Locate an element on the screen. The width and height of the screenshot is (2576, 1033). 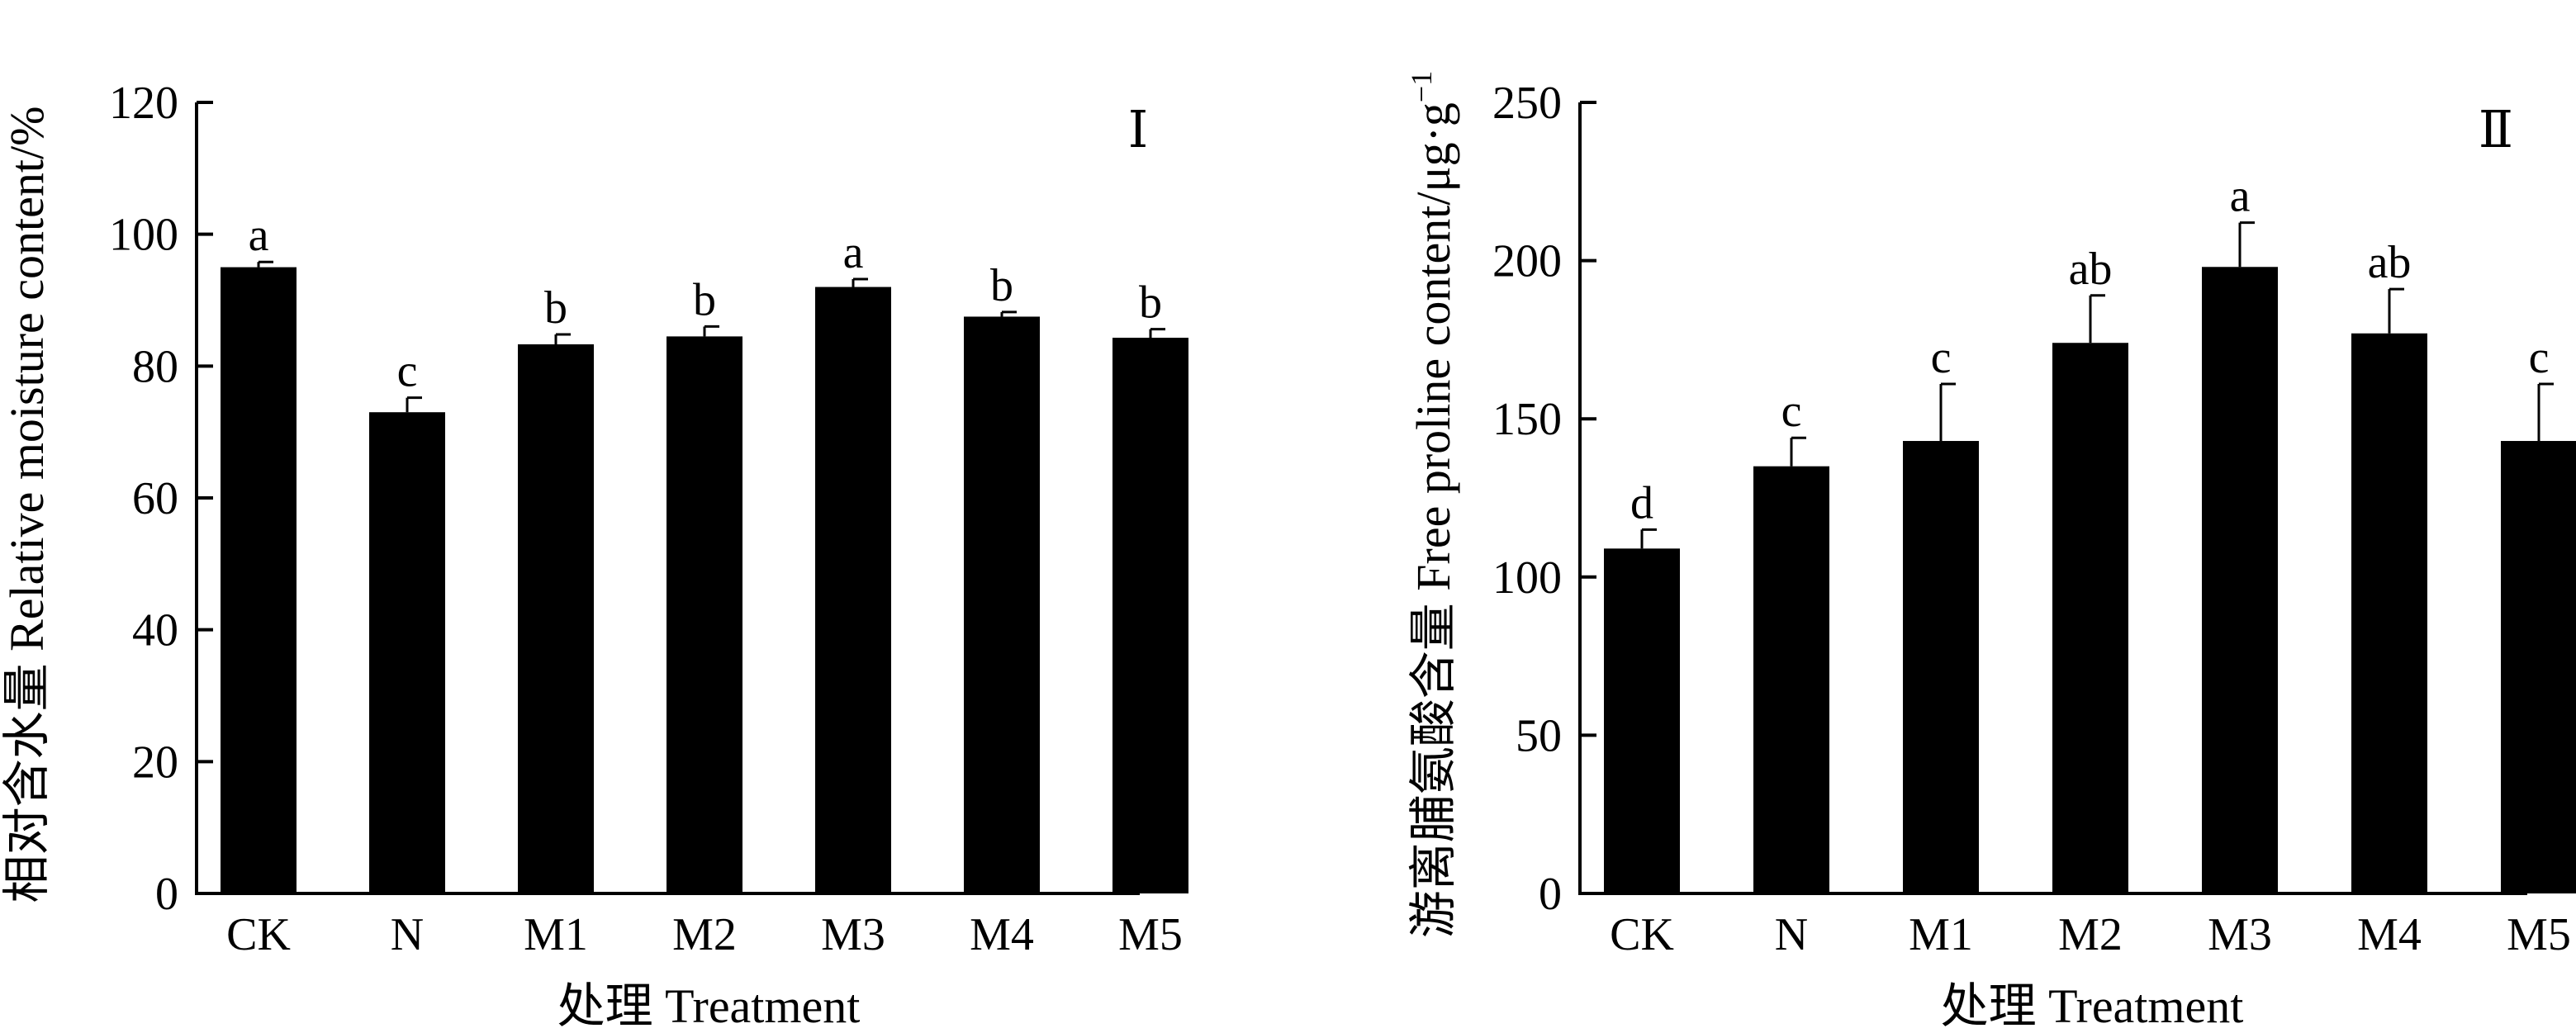
y-axis-title: 相对含水量 Relative moisture content/% is located at coordinates (27, 505).